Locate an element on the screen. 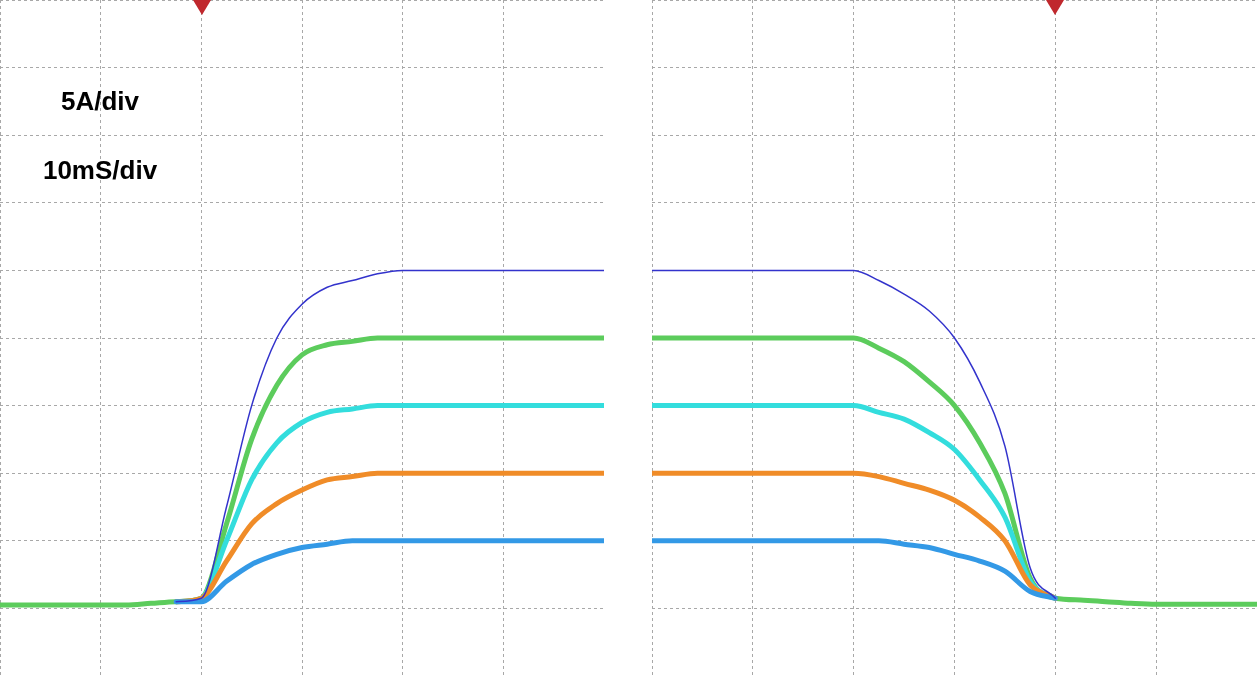 Image resolution: width=1257 pixels, height=676 pixels. text: 10mS/div is located at coordinates (100, 170).